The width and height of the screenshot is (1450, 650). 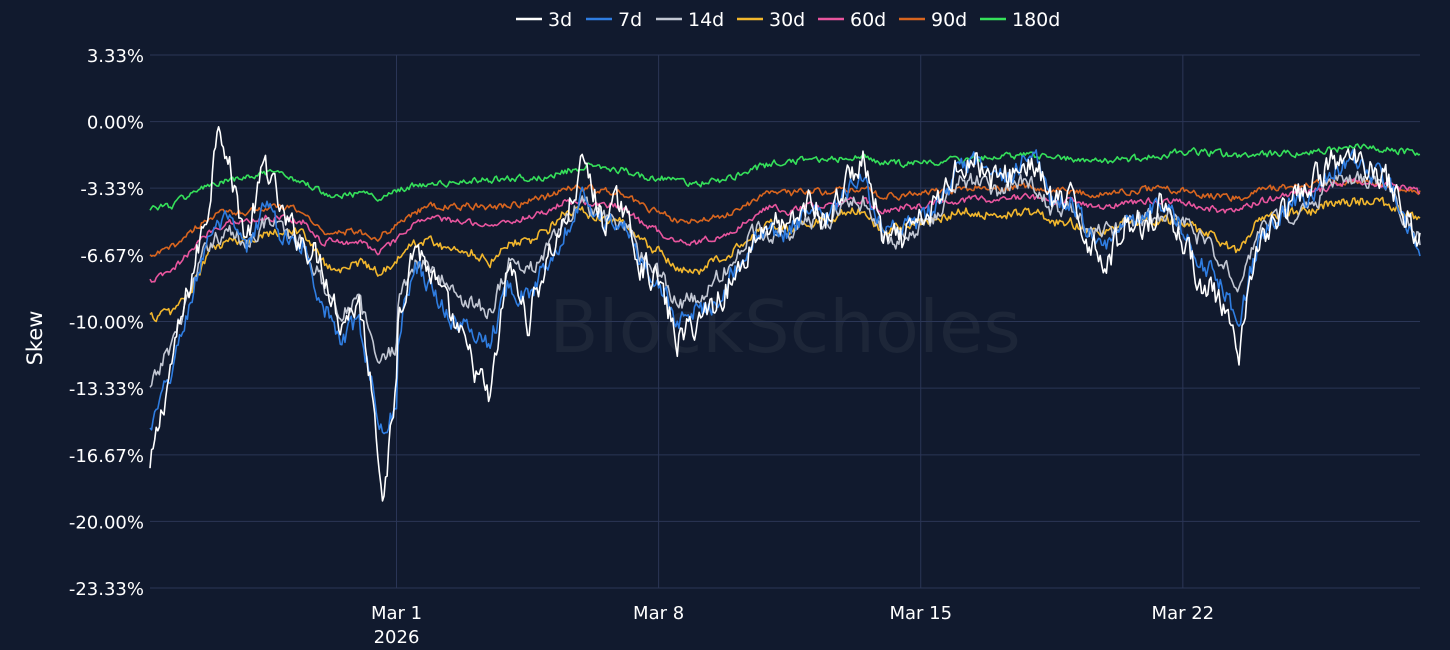 What do you see at coordinates (868, 20) in the screenshot?
I see `legend-label: 60d` at bounding box center [868, 20].